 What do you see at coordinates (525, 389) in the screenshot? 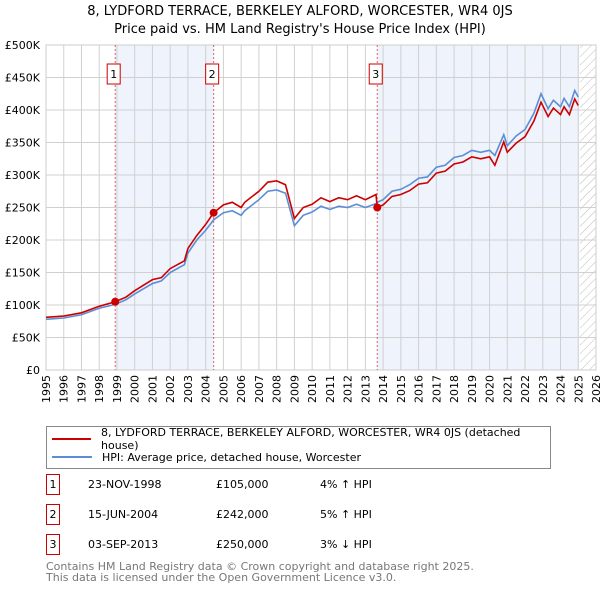
I see `x-tick-label: 2022` at bounding box center [525, 389].